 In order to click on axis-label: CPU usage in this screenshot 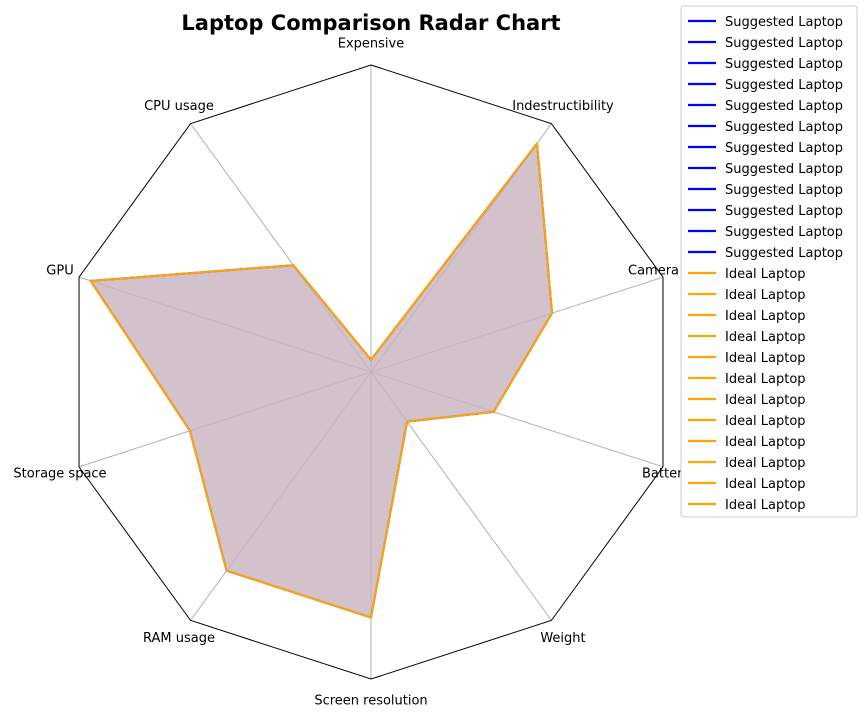, I will do `click(179, 106)`.